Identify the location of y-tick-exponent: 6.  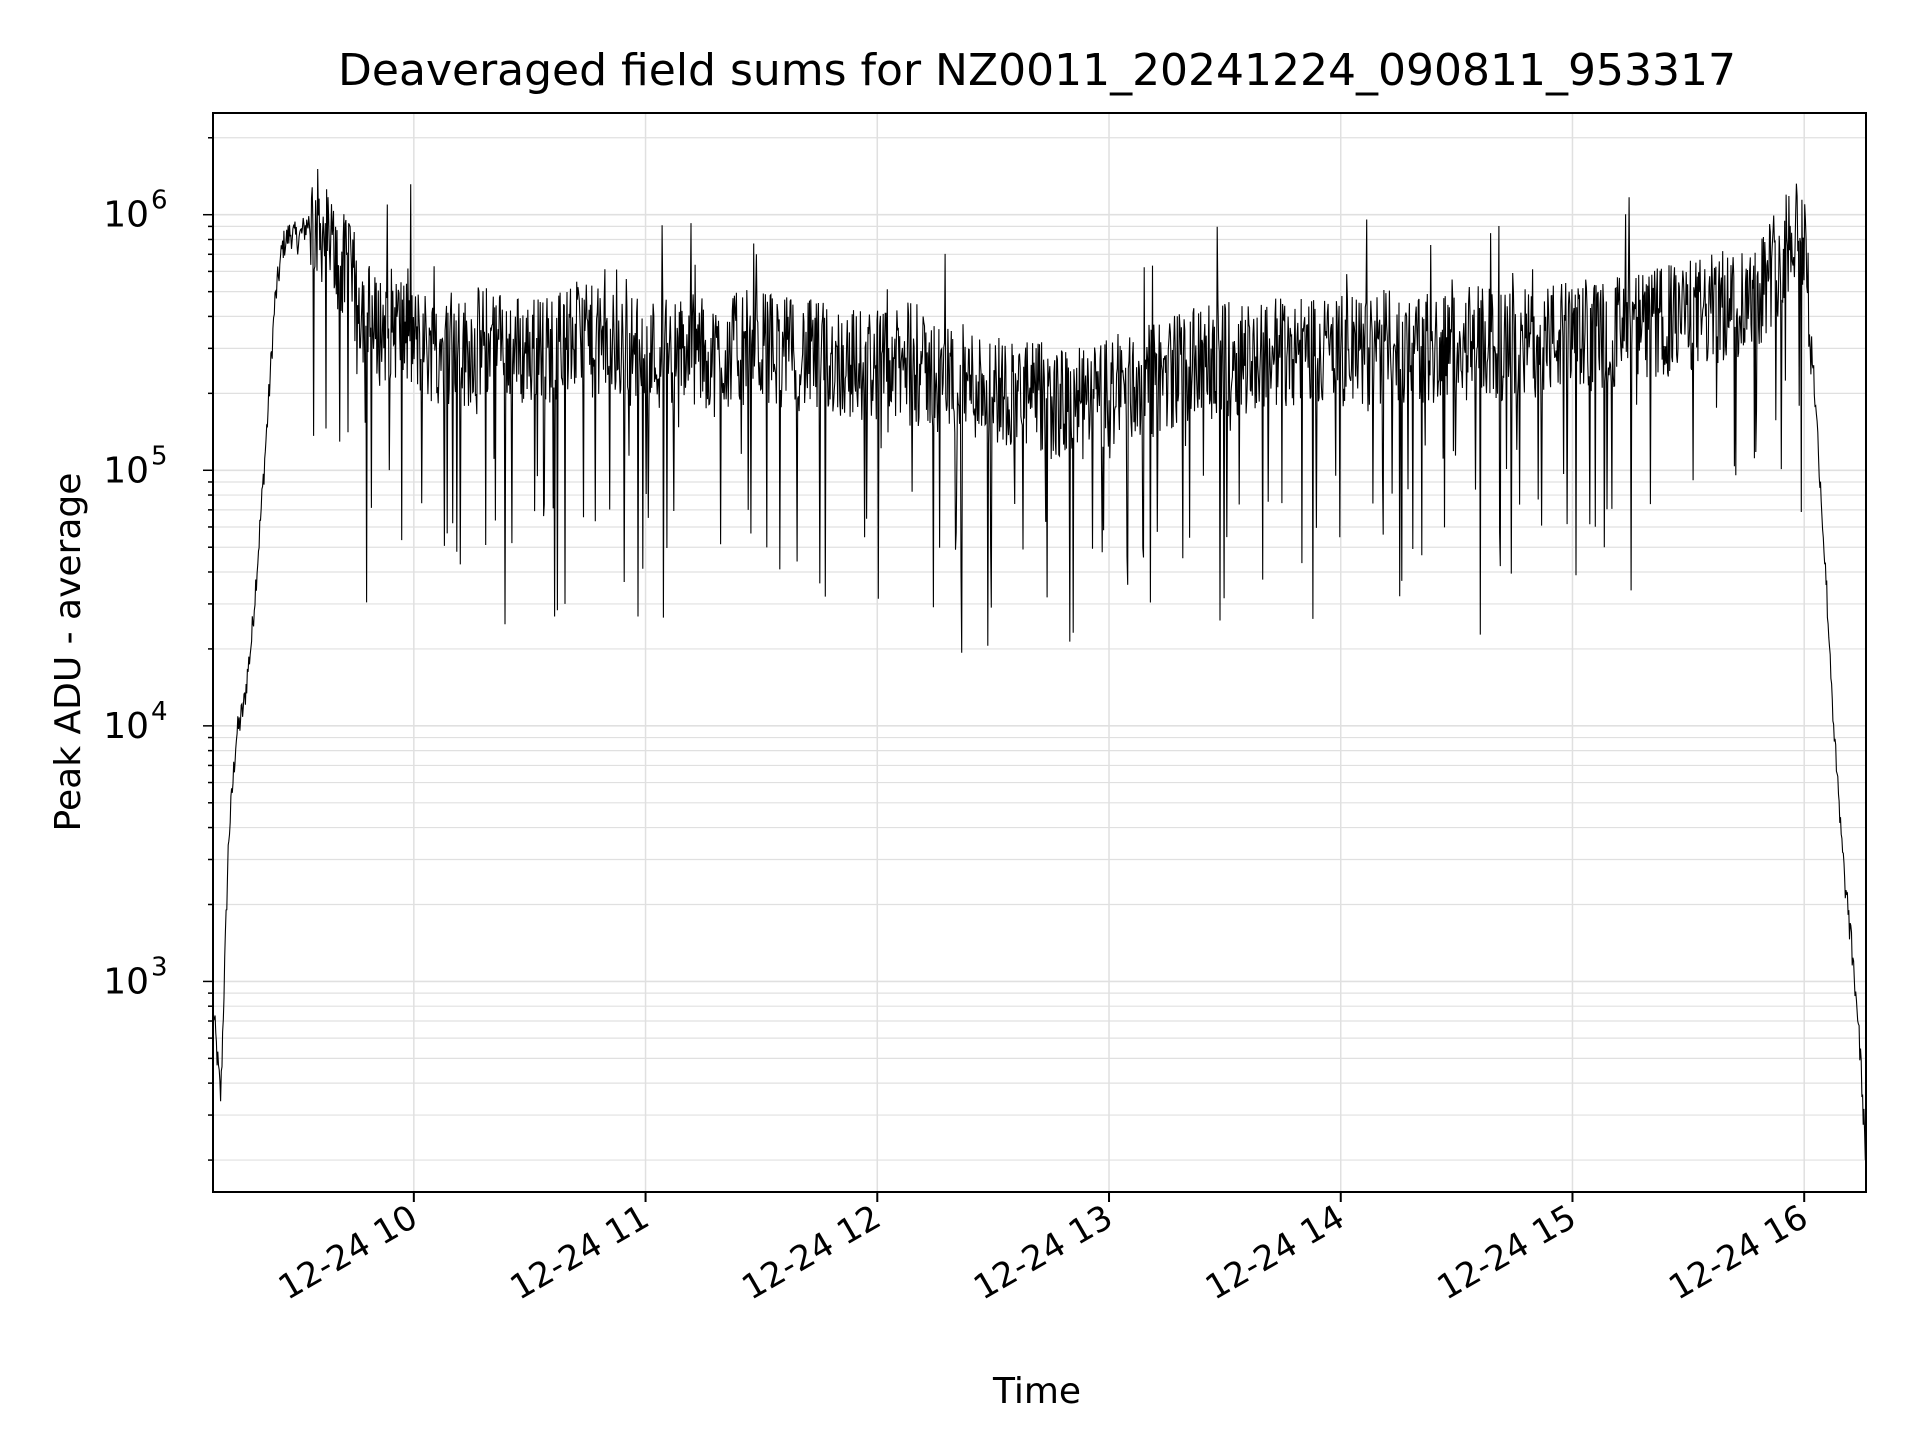
(159, 201).